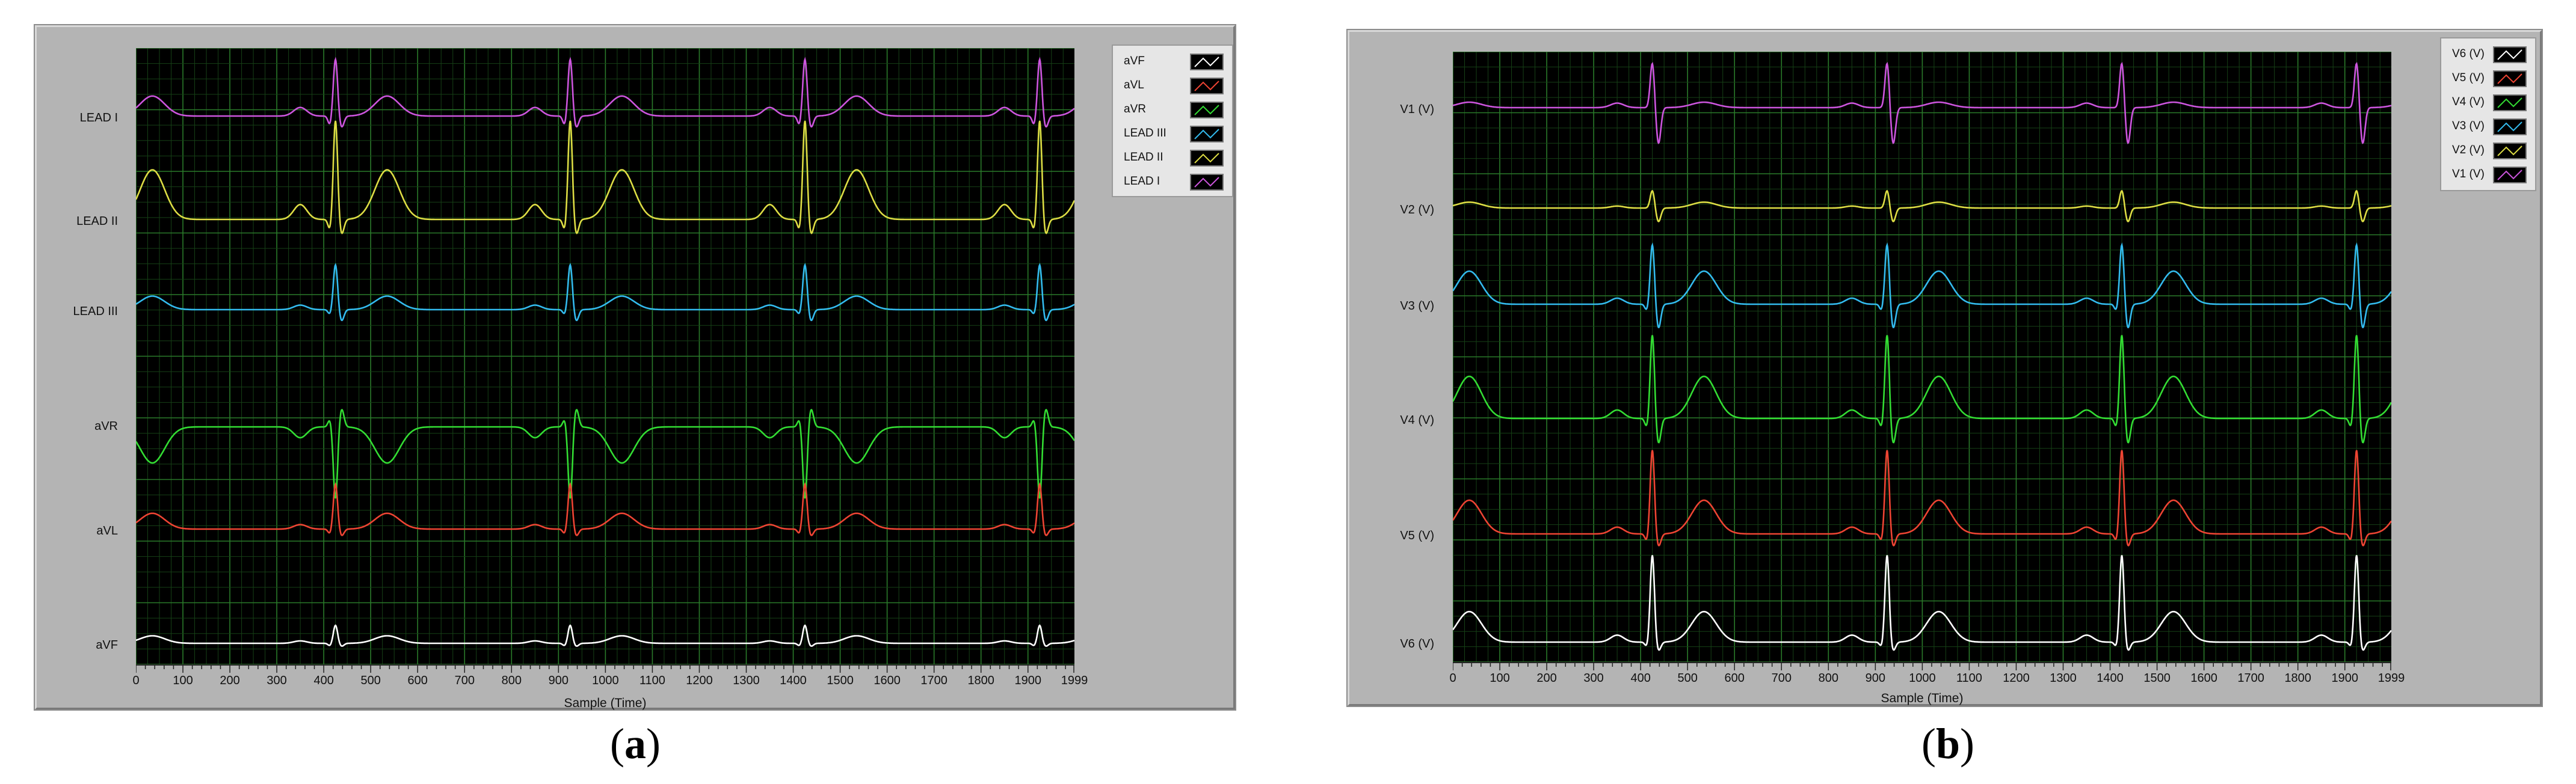  Describe the element at coordinates (1417, 306) in the screenshot. I see `channel-label: V3 (V)` at that location.